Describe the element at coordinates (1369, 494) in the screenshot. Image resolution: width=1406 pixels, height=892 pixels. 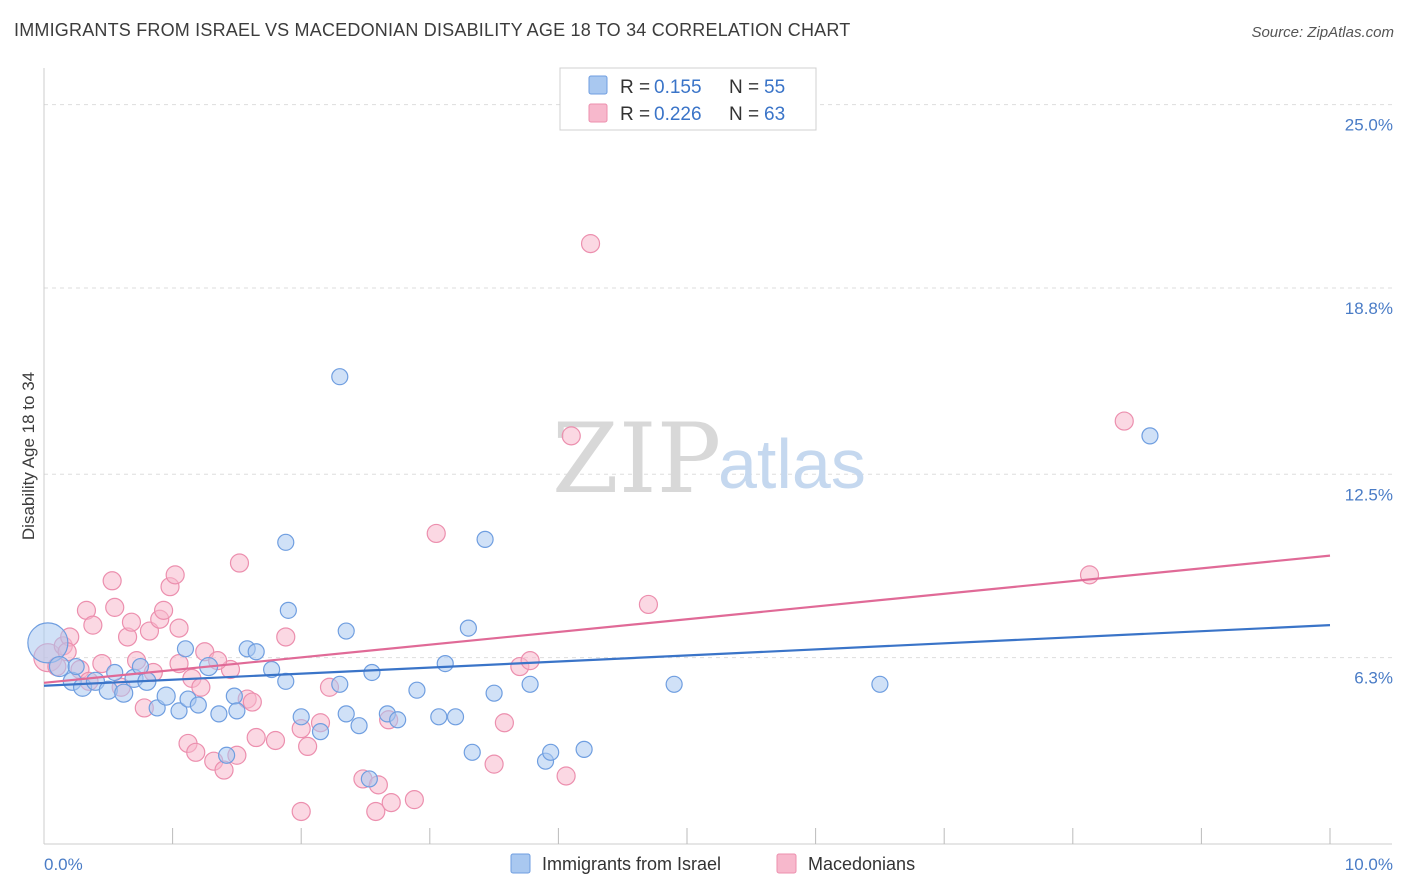
I see `y-tick-label: 12.5%` at that location.